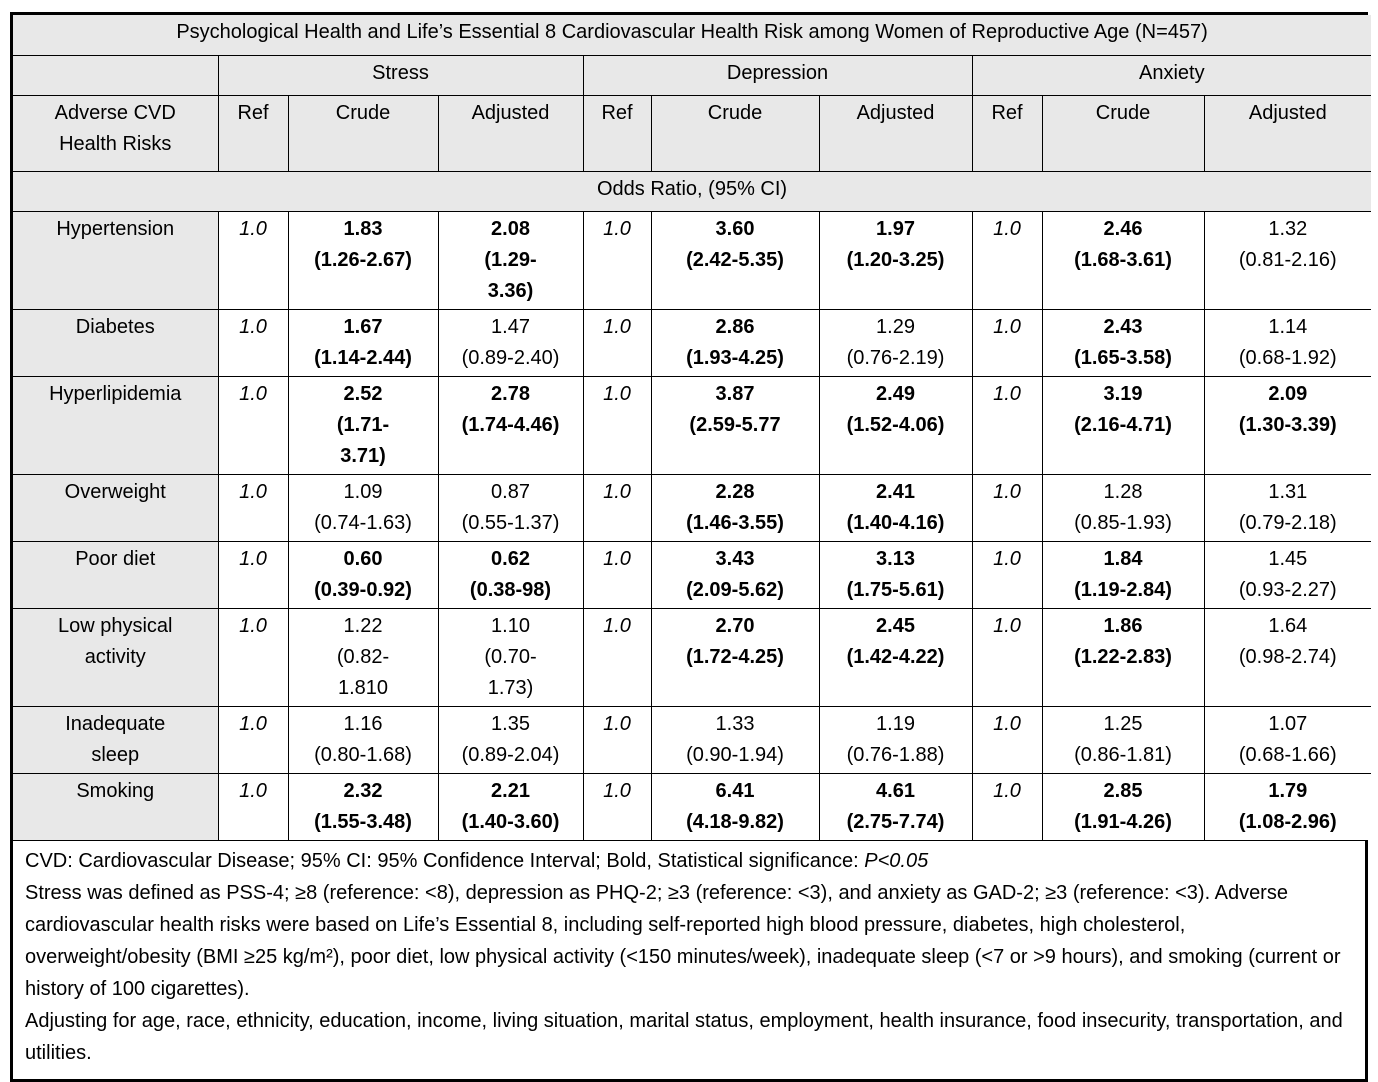 This screenshot has height=1082, width=1378. I want to click on odds-ratio-cell: 1.97 (1.20-3.25), so click(895, 260).